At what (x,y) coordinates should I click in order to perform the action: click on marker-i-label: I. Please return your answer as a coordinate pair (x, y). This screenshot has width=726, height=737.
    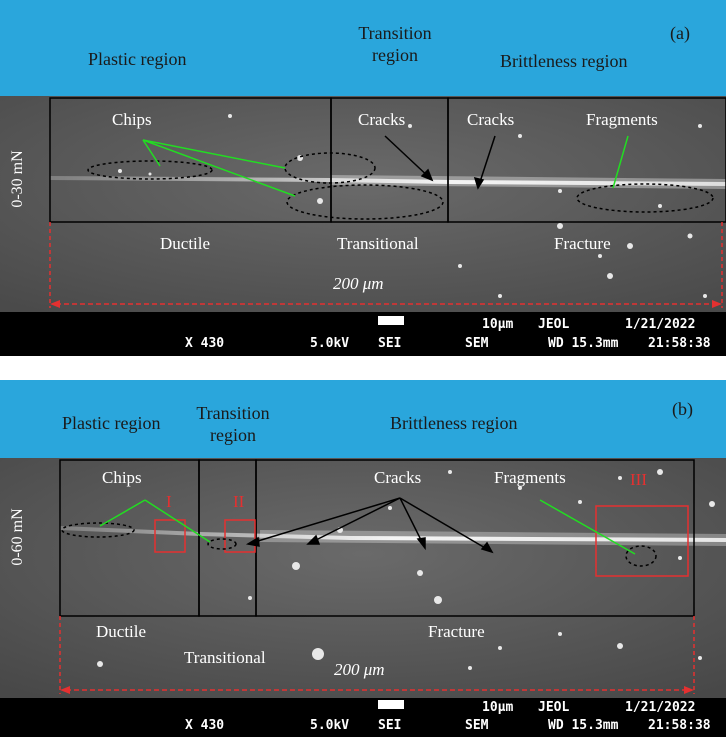
    Looking at the image, I should click on (169, 501).